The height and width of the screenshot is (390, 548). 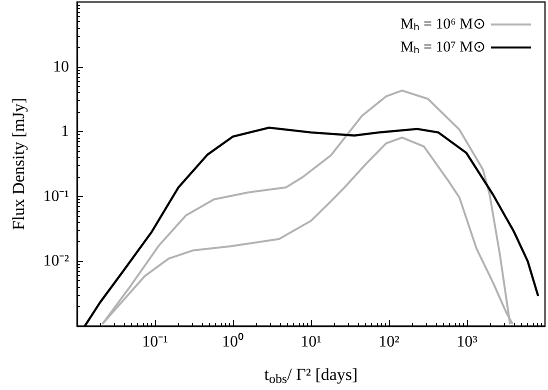 I want to click on legend-label: Mₕ = 10⁶ M⊙, so click(x=443, y=24).